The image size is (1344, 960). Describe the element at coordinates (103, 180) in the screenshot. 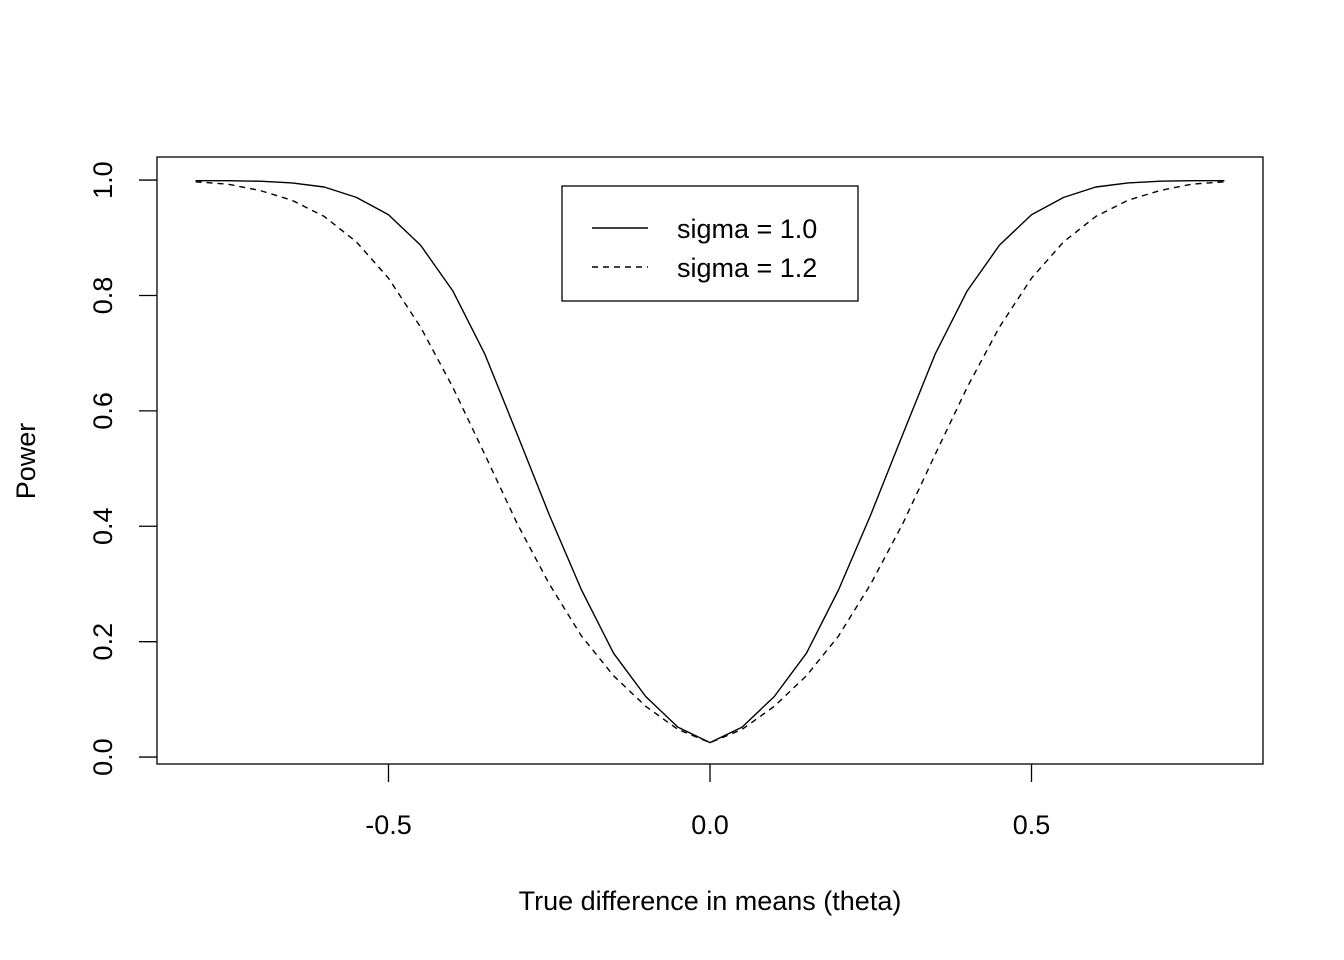

I see `y-tick-label: 1.0` at that location.